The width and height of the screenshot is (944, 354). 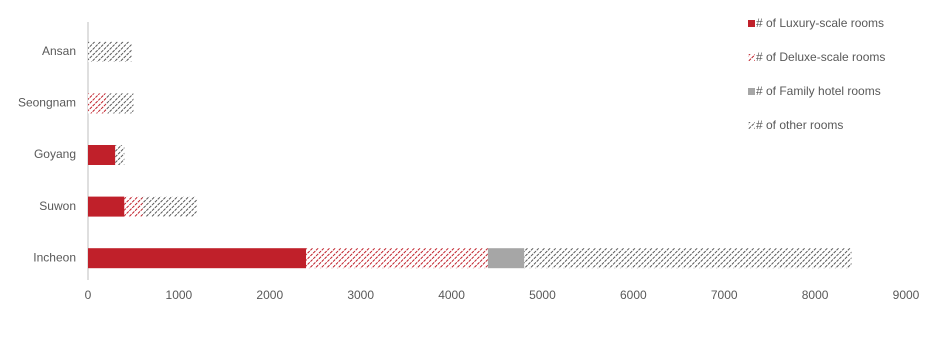 I want to click on x-tick-label: 5000, so click(x=542, y=295).